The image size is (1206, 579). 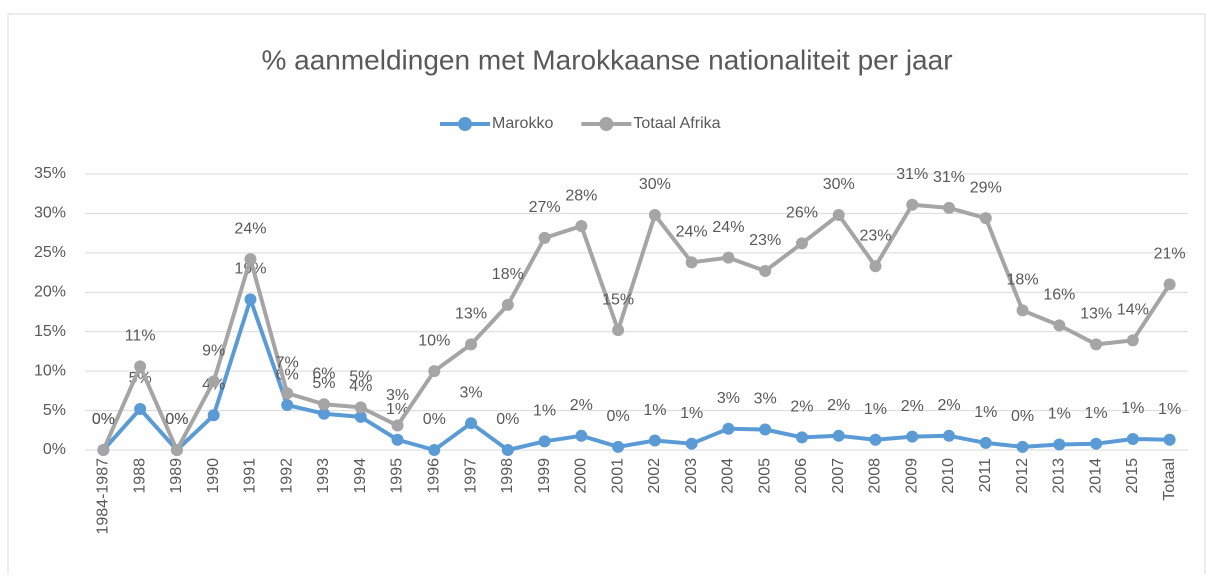 What do you see at coordinates (1095, 476) in the screenshot?
I see `x-tick-label: 2014` at bounding box center [1095, 476].